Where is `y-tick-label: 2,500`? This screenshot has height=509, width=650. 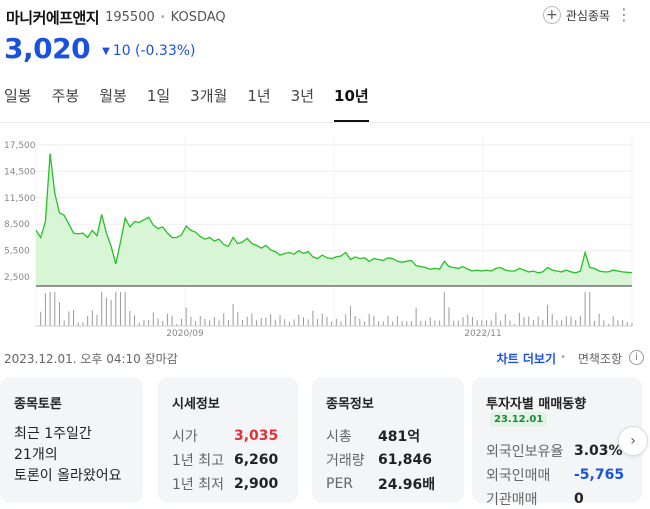 y-tick-label: 2,500 is located at coordinates (17, 278).